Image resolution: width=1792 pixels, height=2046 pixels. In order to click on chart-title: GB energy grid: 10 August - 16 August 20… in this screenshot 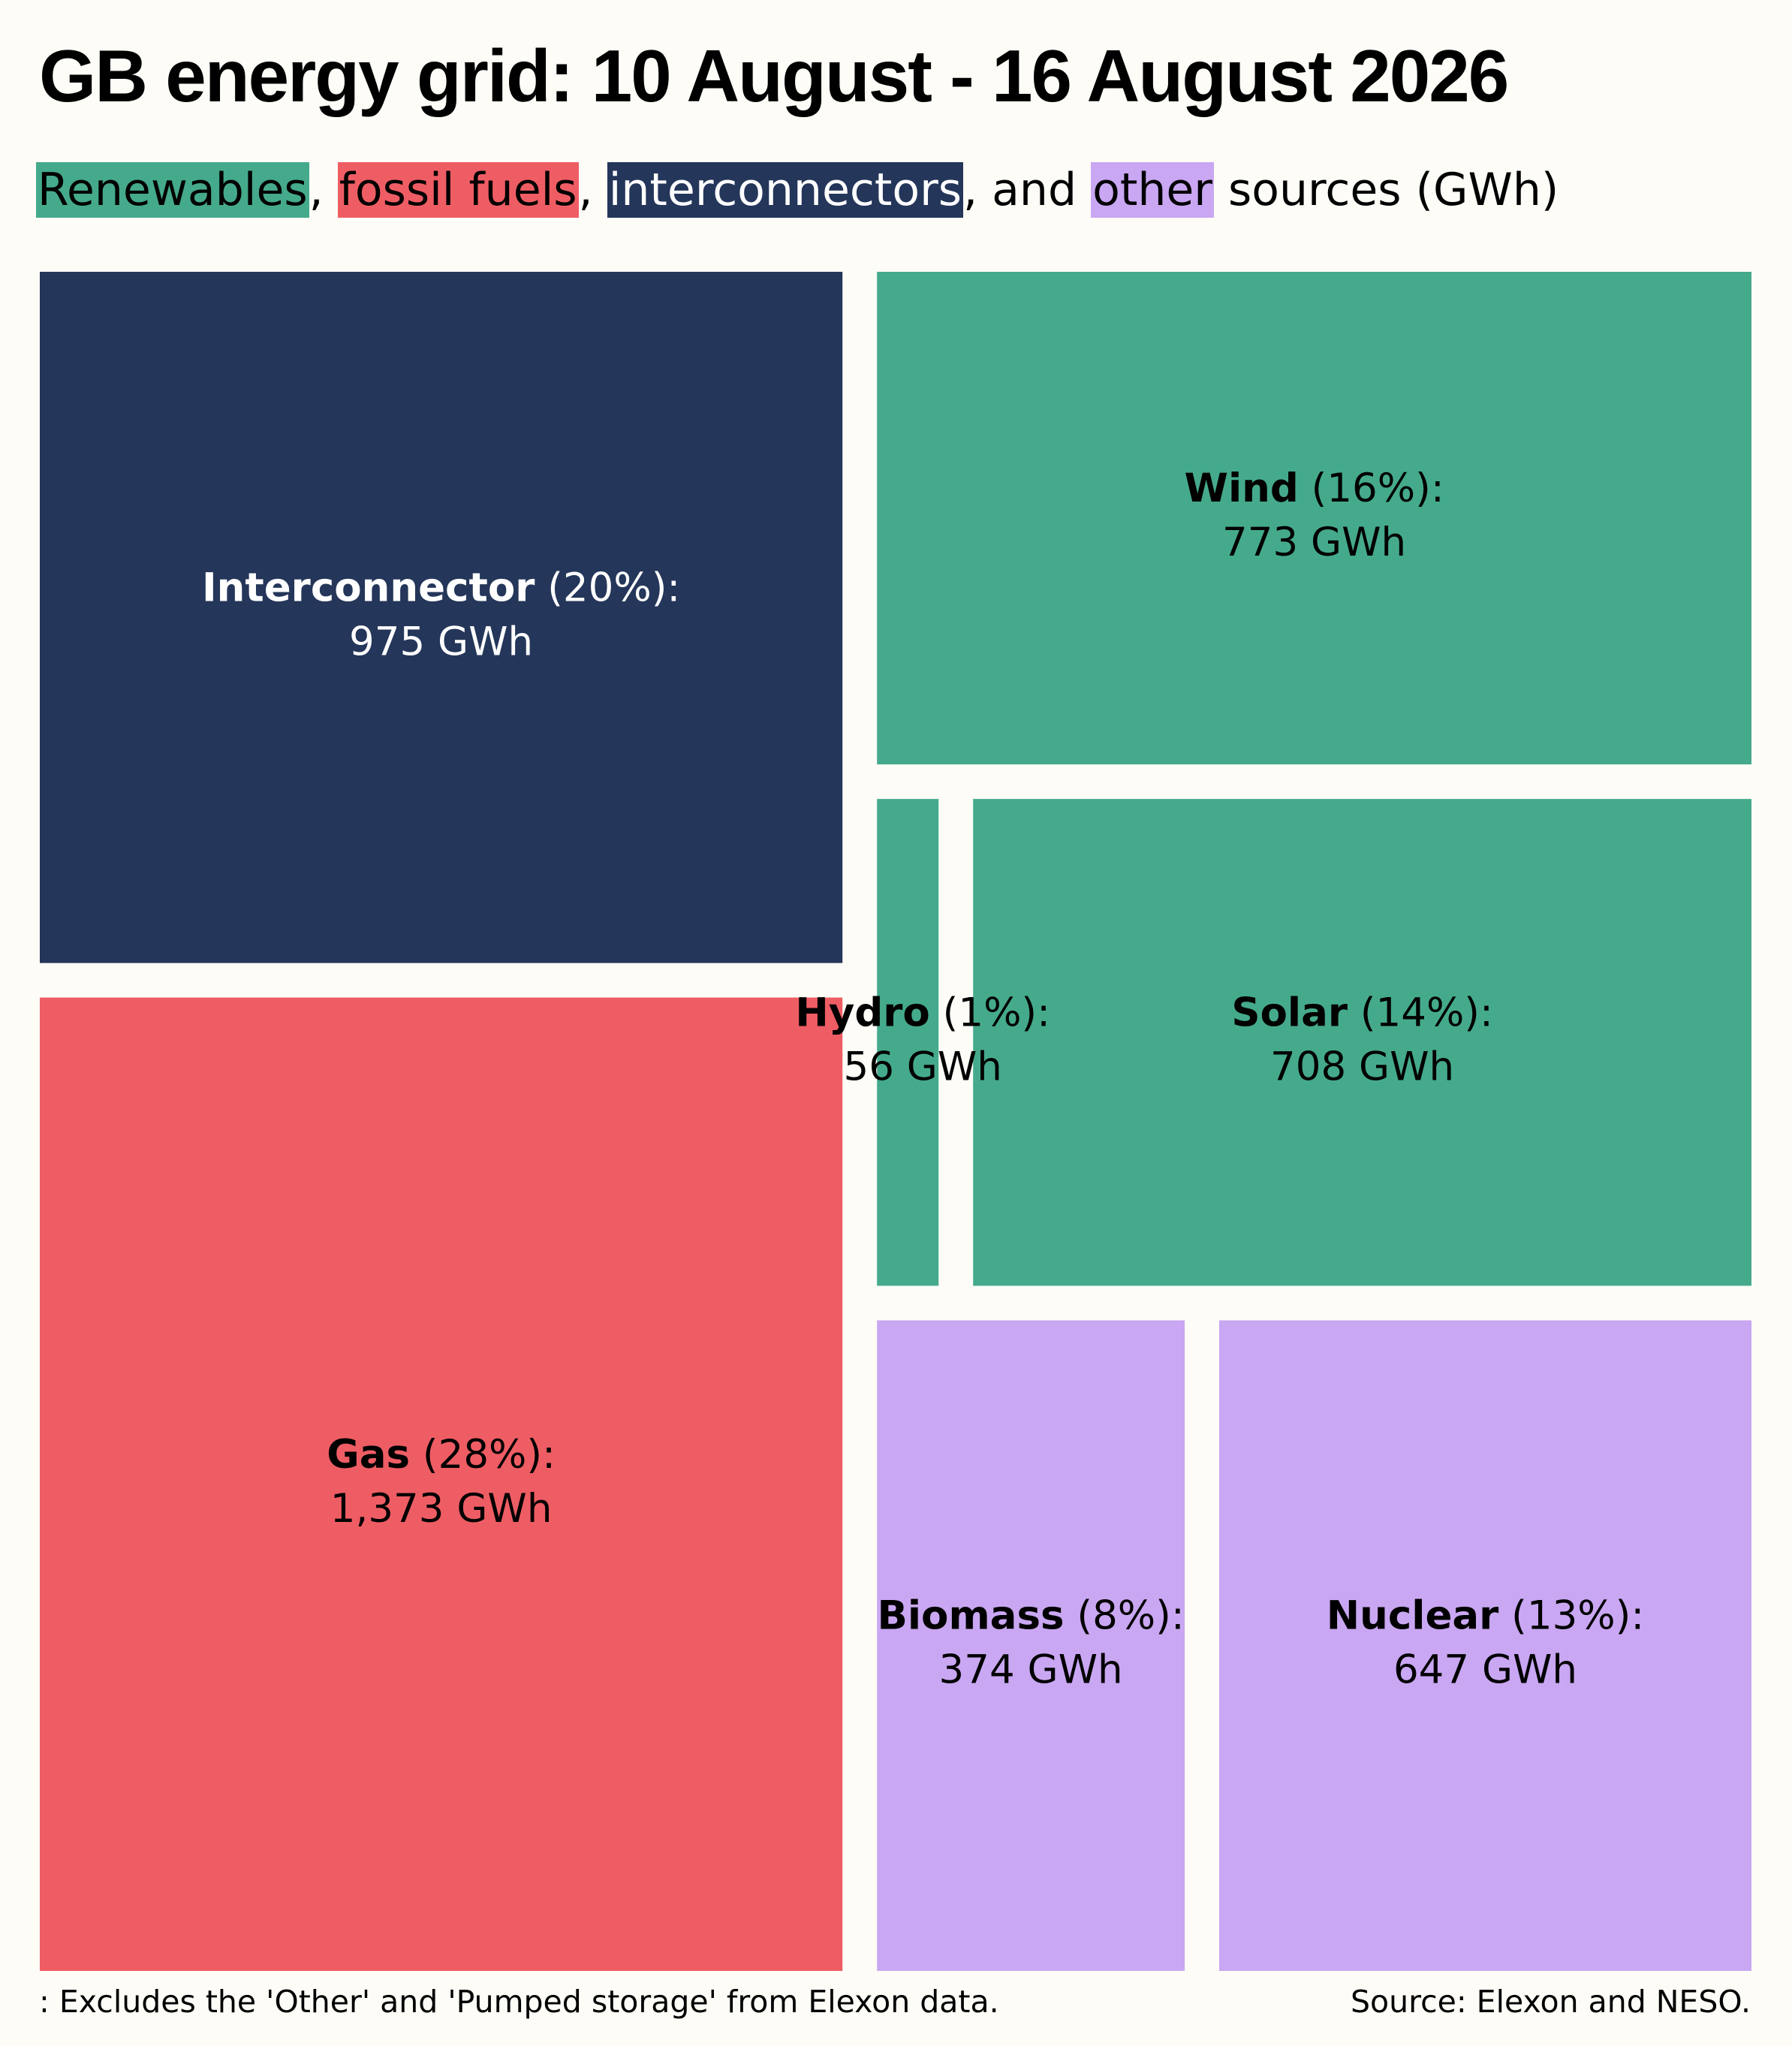, I will do `click(774, 76)`.